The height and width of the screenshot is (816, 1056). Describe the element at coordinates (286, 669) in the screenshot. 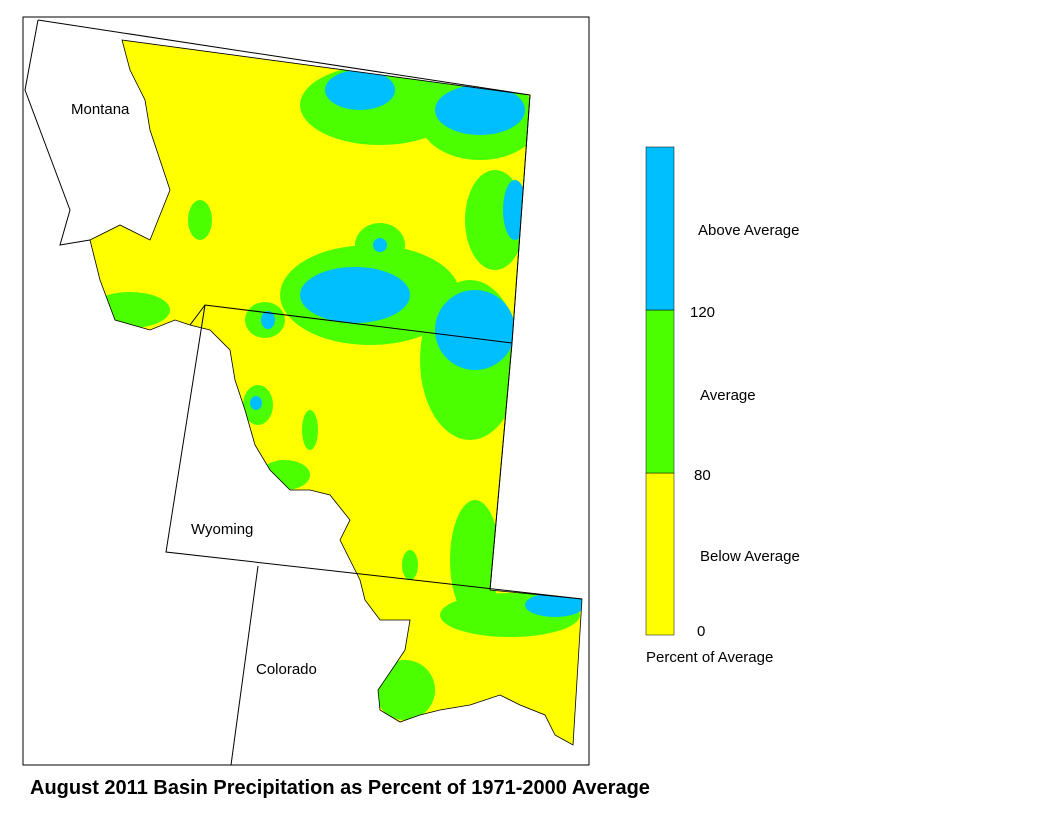

I see `state-label: Colorado` at that location.